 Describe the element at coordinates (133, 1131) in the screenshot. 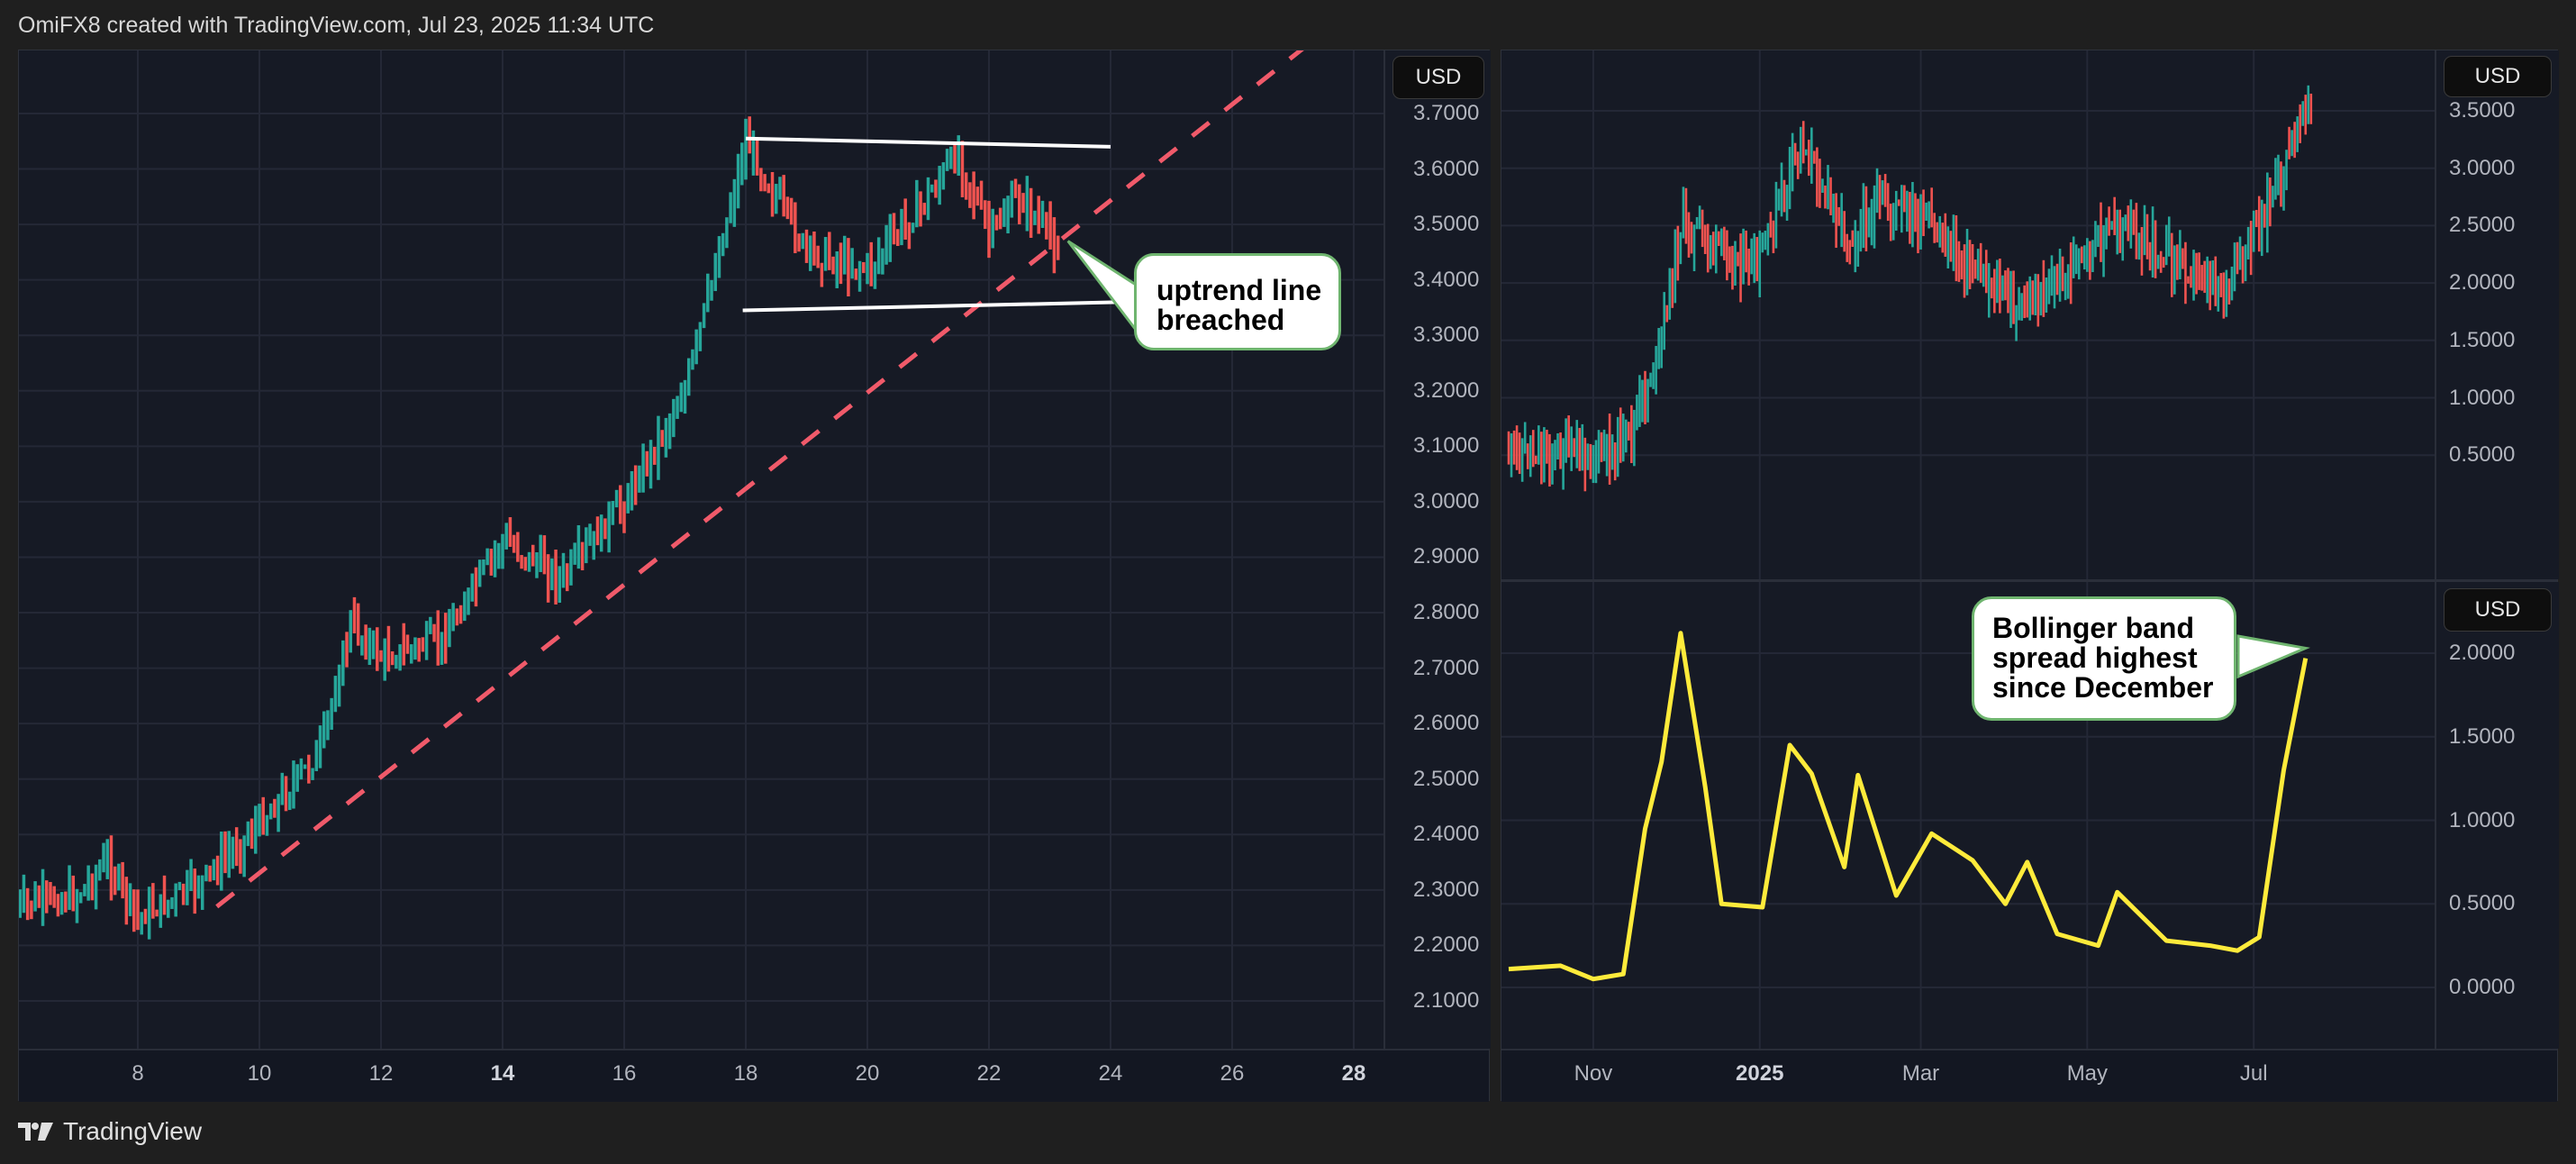

I see `tradingview-brand: TradingView` at that location.